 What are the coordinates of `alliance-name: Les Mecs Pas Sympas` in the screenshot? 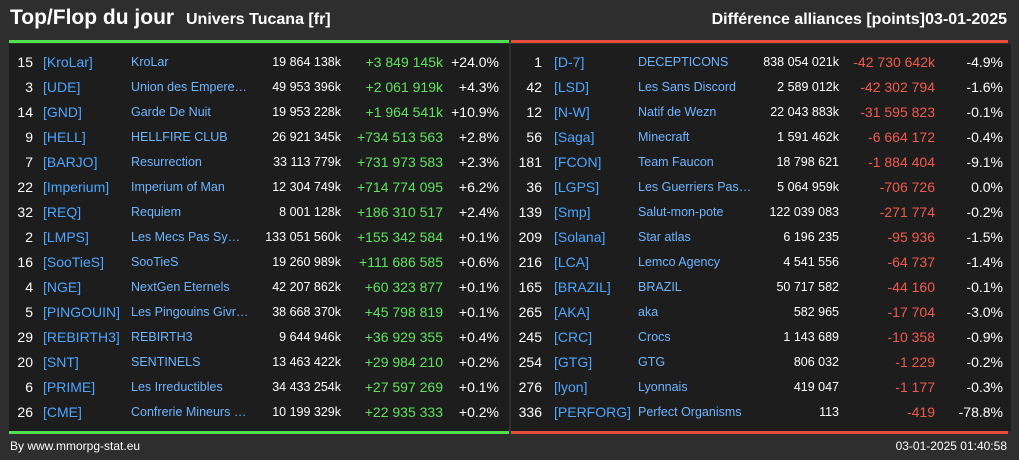 It's located at (190, 237).